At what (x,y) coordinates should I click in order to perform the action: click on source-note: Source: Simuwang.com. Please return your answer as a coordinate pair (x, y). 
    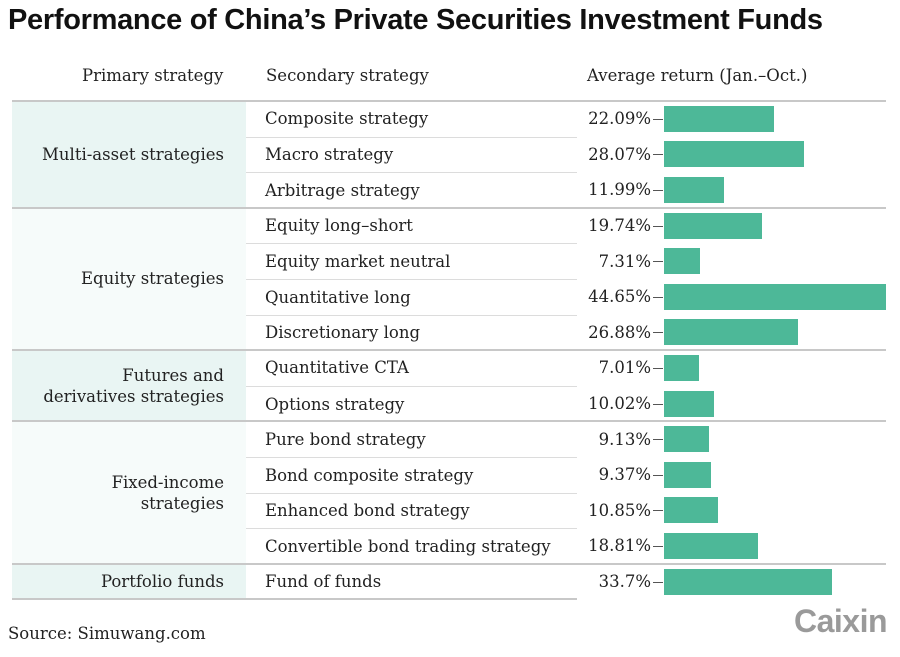
    Looking at the image, I should click on (107, 633).